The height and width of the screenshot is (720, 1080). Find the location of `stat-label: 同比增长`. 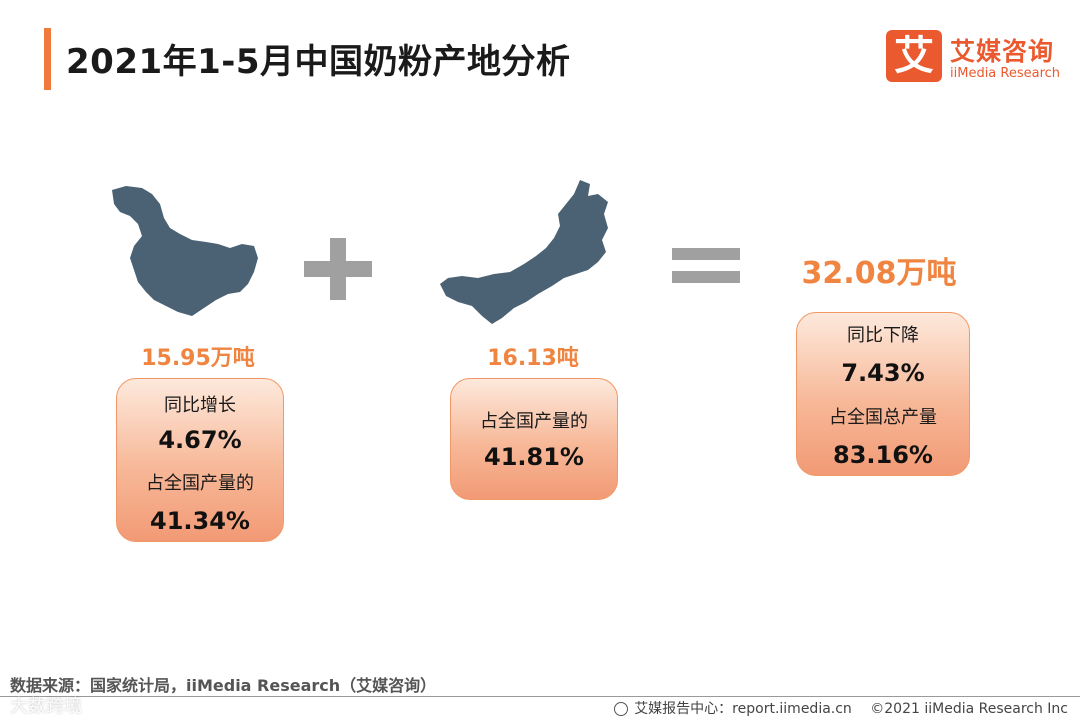

stat-label: 同比增长 is located at coordinates (200, 405).